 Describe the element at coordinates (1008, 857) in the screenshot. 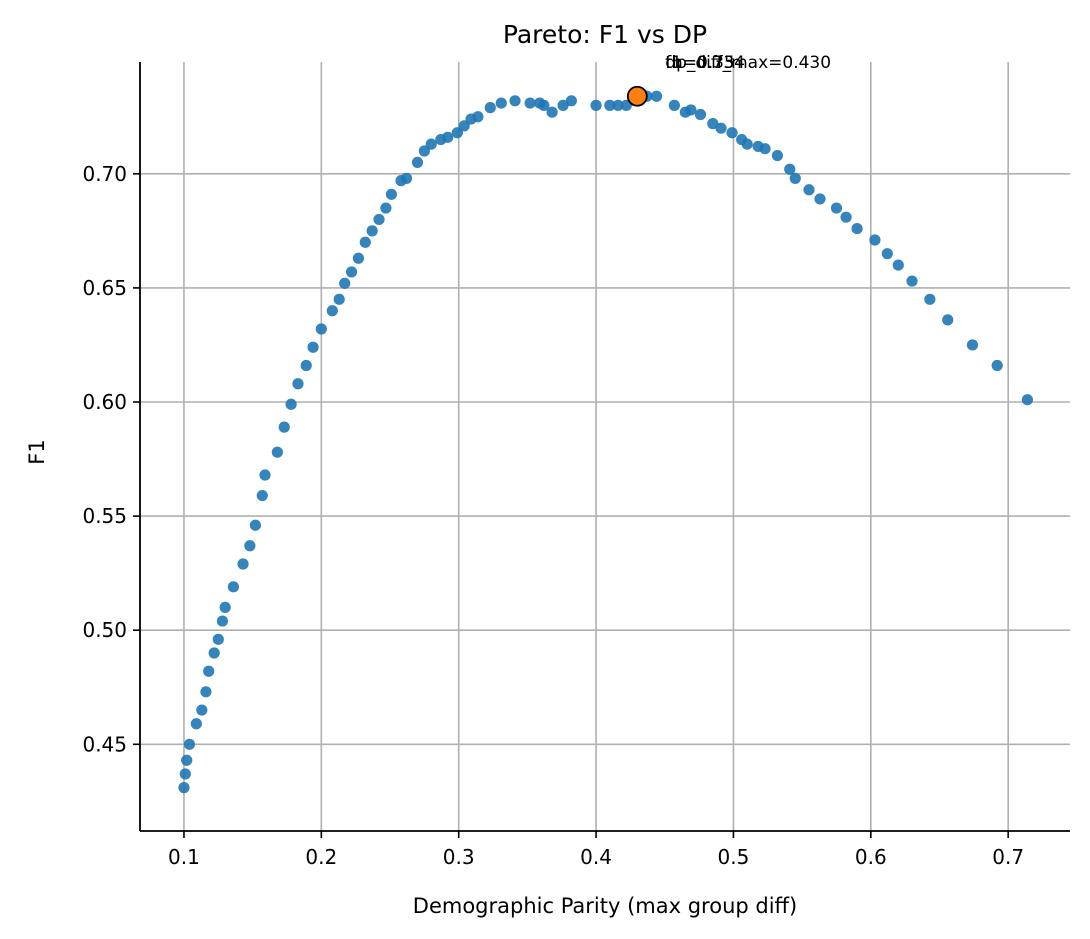

I see `x-tick-label: 0.7` at that location.